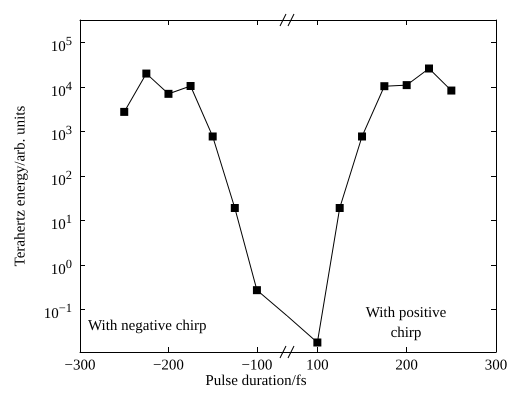 Image resolution: width=512 pixels, height=403 pixels. Describe the element at coordinates (61, 89) in the screenshot. I see `y-tick-label: 10$^{4}$` at that location.